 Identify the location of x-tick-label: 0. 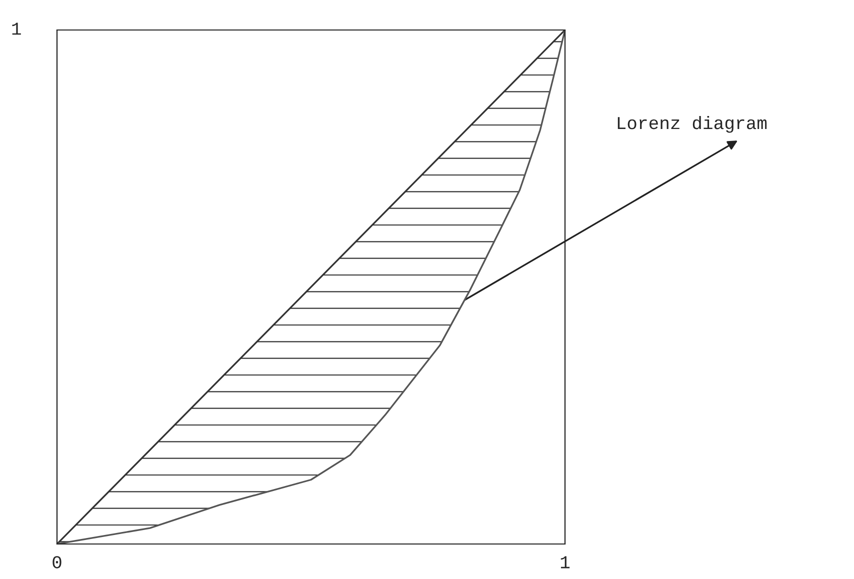
(57, 562).